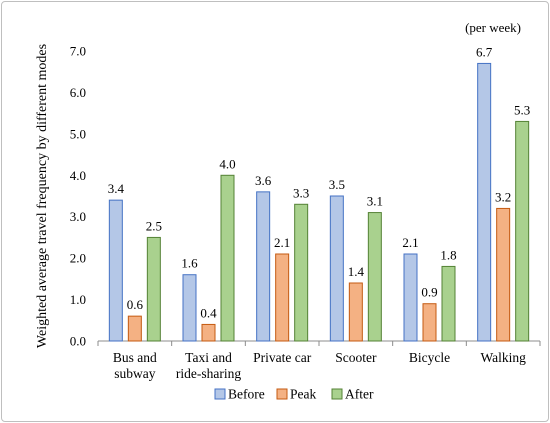 The height and width of the screenshot is (423, 550). I want to click on data-label: 3.5, so click(337, 184).